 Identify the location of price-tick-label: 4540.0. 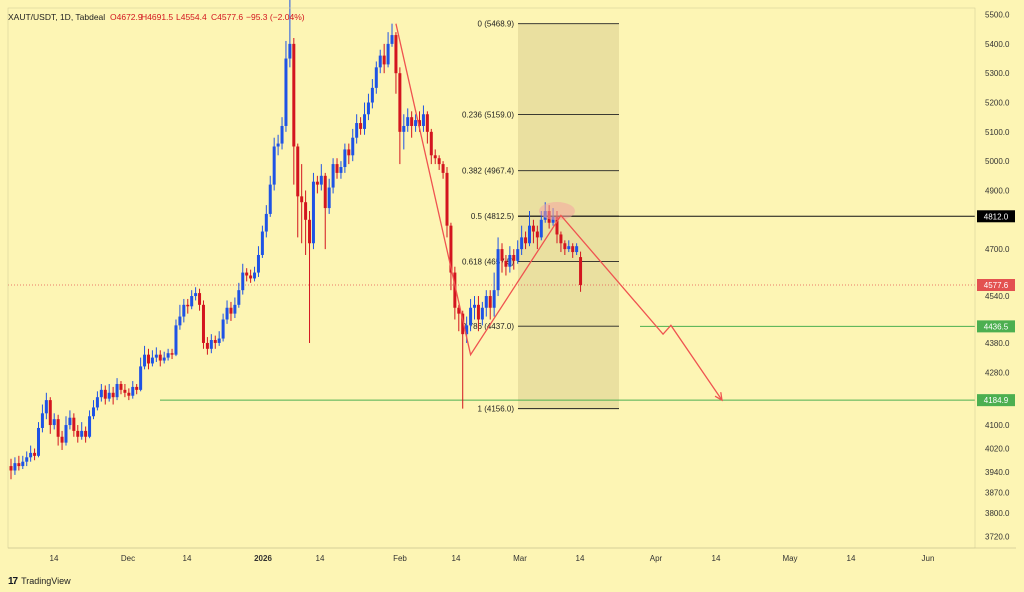
(997, 296).